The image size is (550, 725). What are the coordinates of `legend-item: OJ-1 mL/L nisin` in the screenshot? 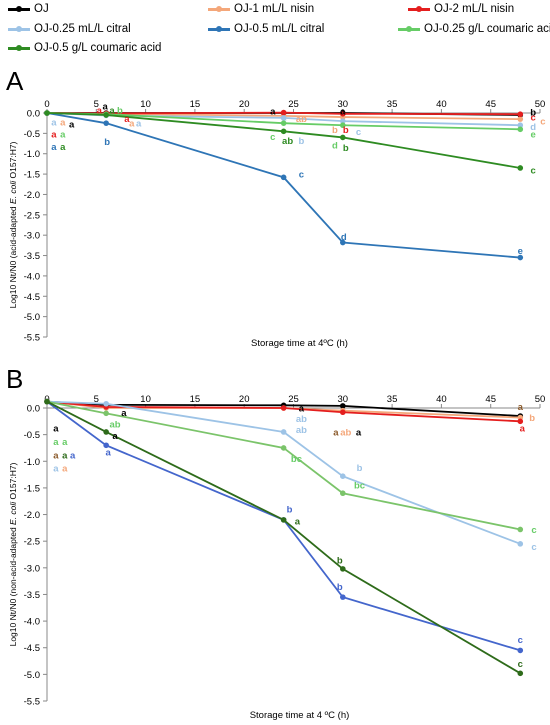 It's located at (261, 9).